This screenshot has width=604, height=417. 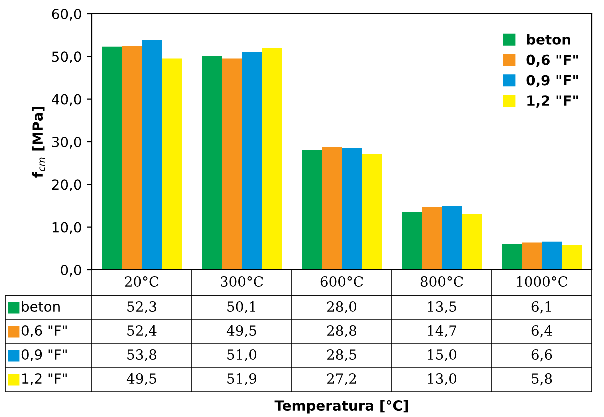 I want to click on legend-label: 0,6 "F", so click(x=552, y=61).